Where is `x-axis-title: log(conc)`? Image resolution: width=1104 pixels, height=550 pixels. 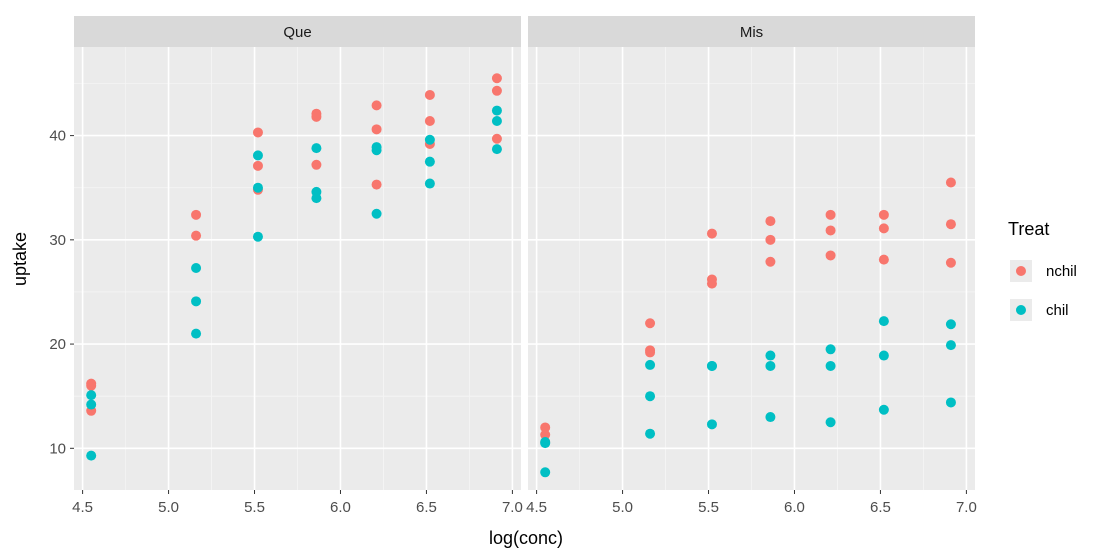 x-axis-title: log(conc) is located at coordinates (526, 538).